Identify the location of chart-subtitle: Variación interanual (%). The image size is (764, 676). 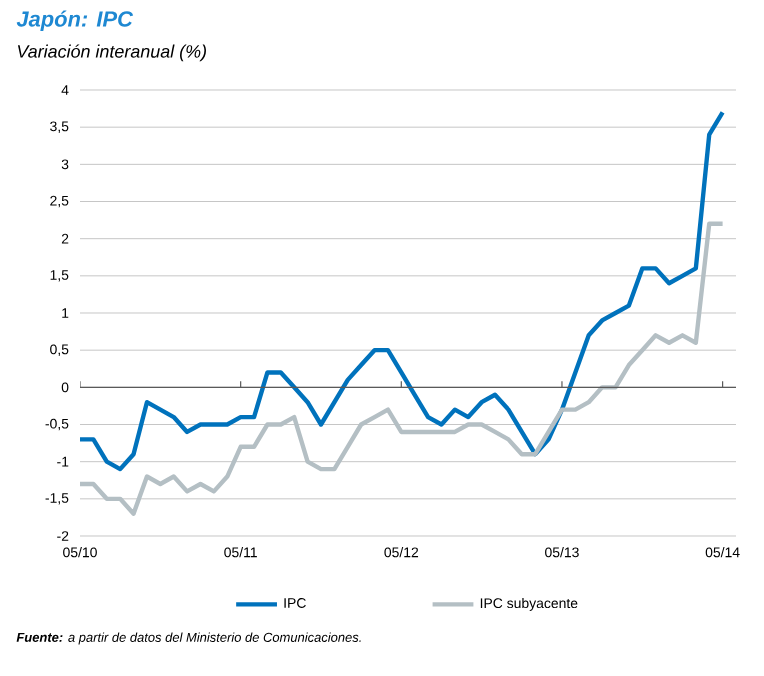
(111, 53).